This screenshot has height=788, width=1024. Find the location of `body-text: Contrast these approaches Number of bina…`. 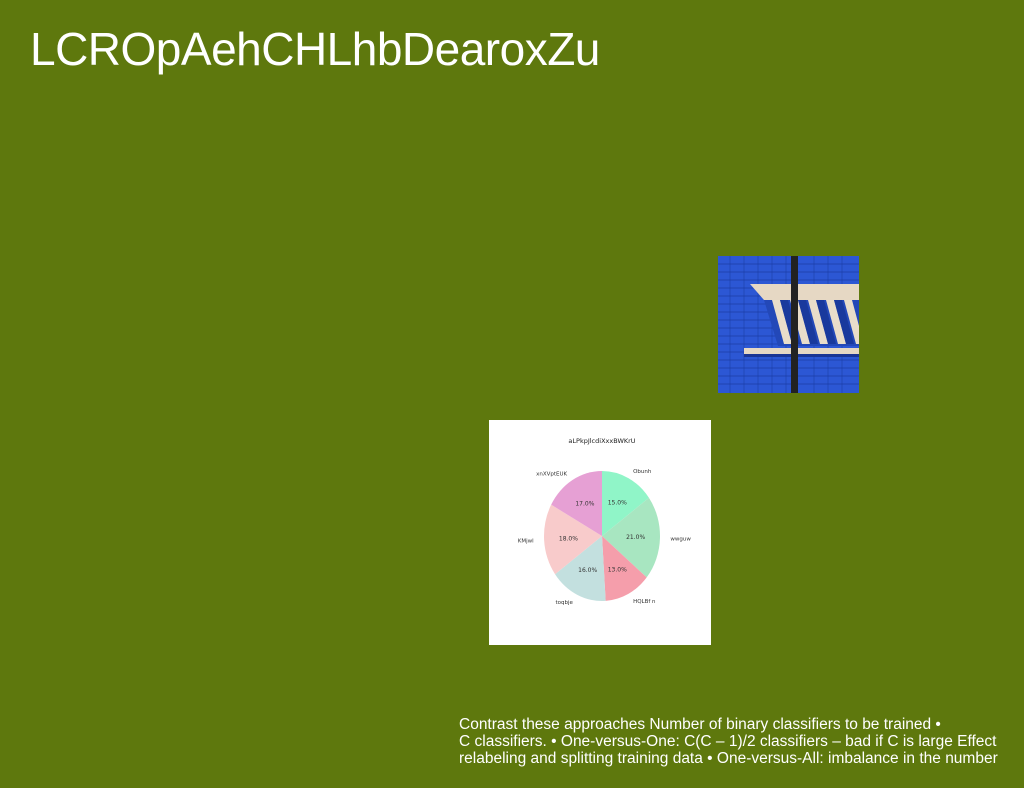

body-text: Contrast these approaches Number of bina… is located at coordinates (741, 741).